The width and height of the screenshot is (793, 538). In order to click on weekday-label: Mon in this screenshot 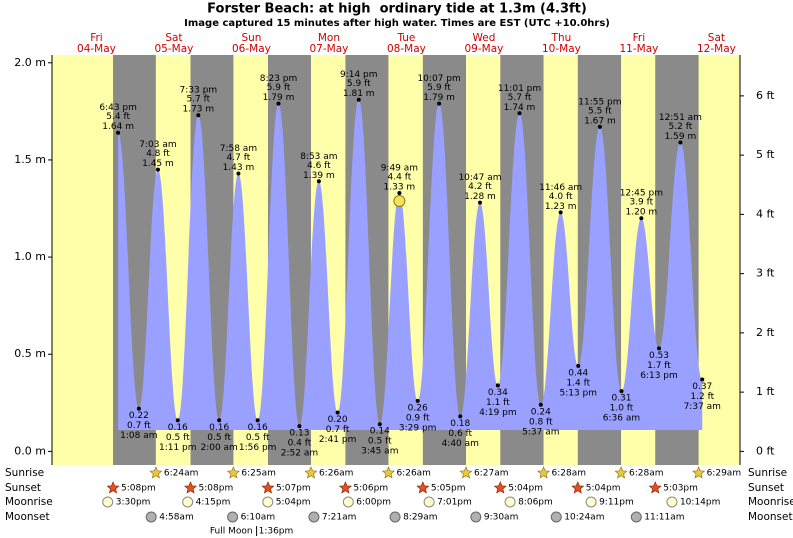, I will do `click(329, 38)`.